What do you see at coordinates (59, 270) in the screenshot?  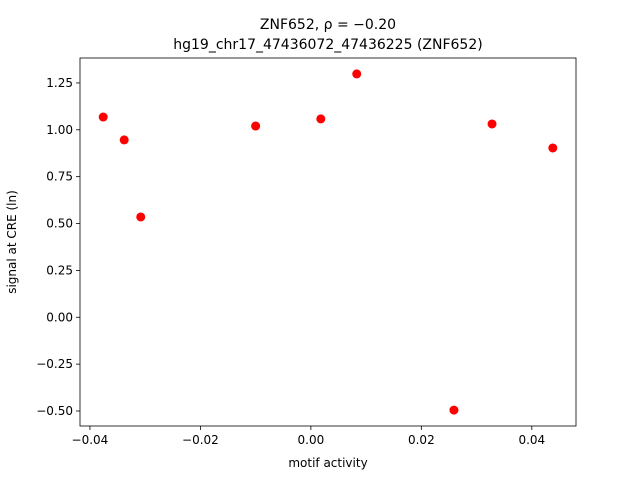 I see `y-tick-label: 0.25` at bounding box center [59, 270].